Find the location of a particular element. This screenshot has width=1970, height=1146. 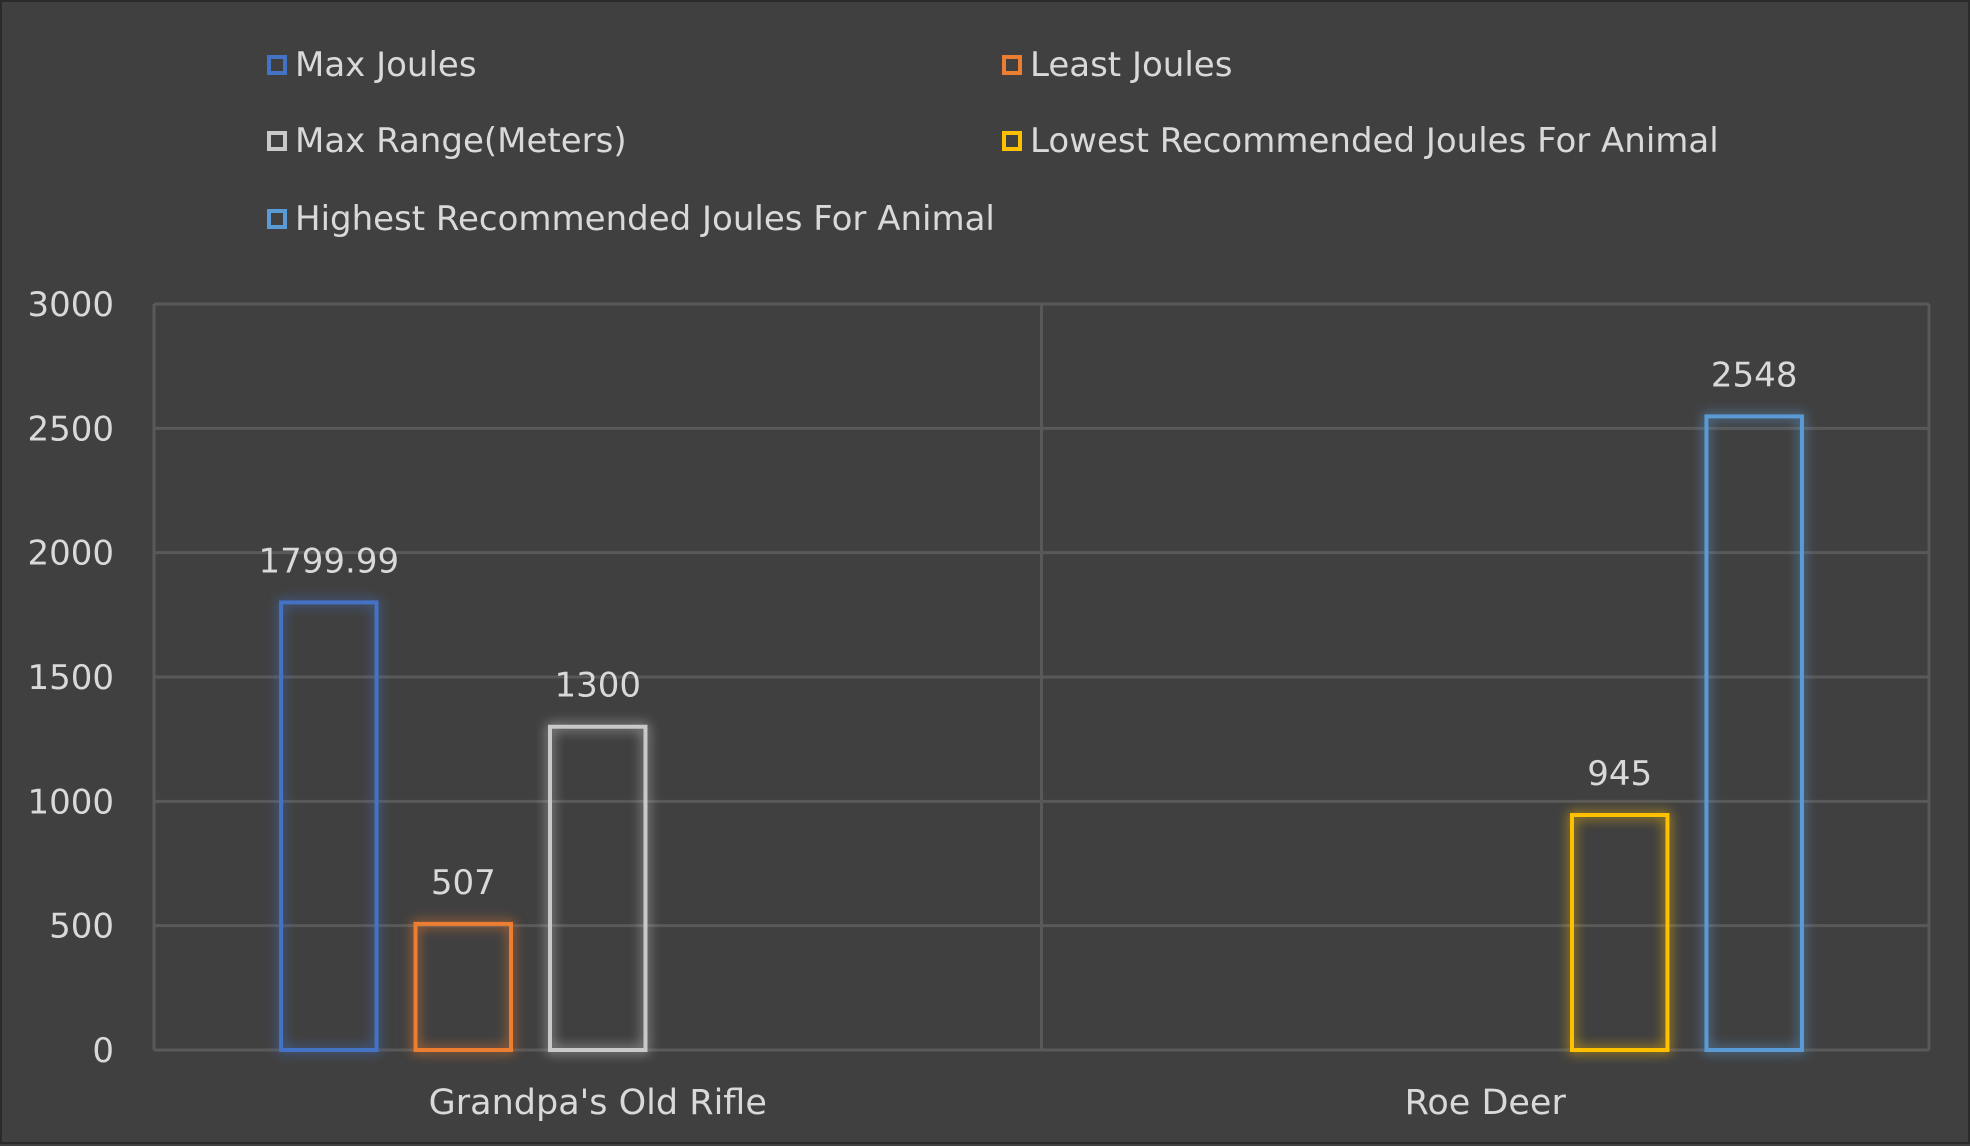

x-tick-label: Grandpa's Old Rifle is located at coordinates (598, 1103).